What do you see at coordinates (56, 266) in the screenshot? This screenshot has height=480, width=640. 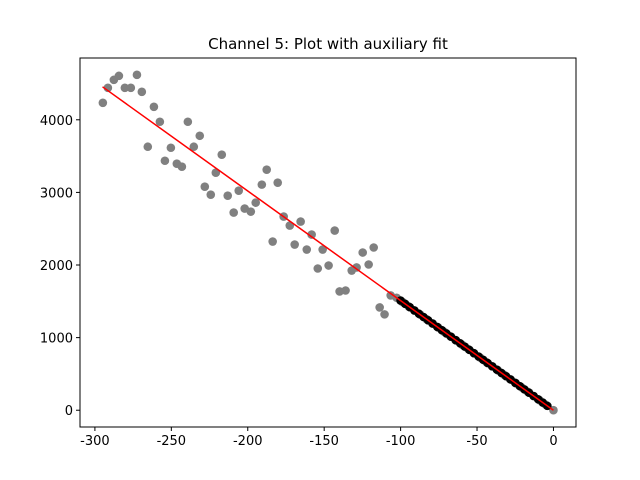 I see `y-tick-label: 2000` at bounding box center [56, 266].